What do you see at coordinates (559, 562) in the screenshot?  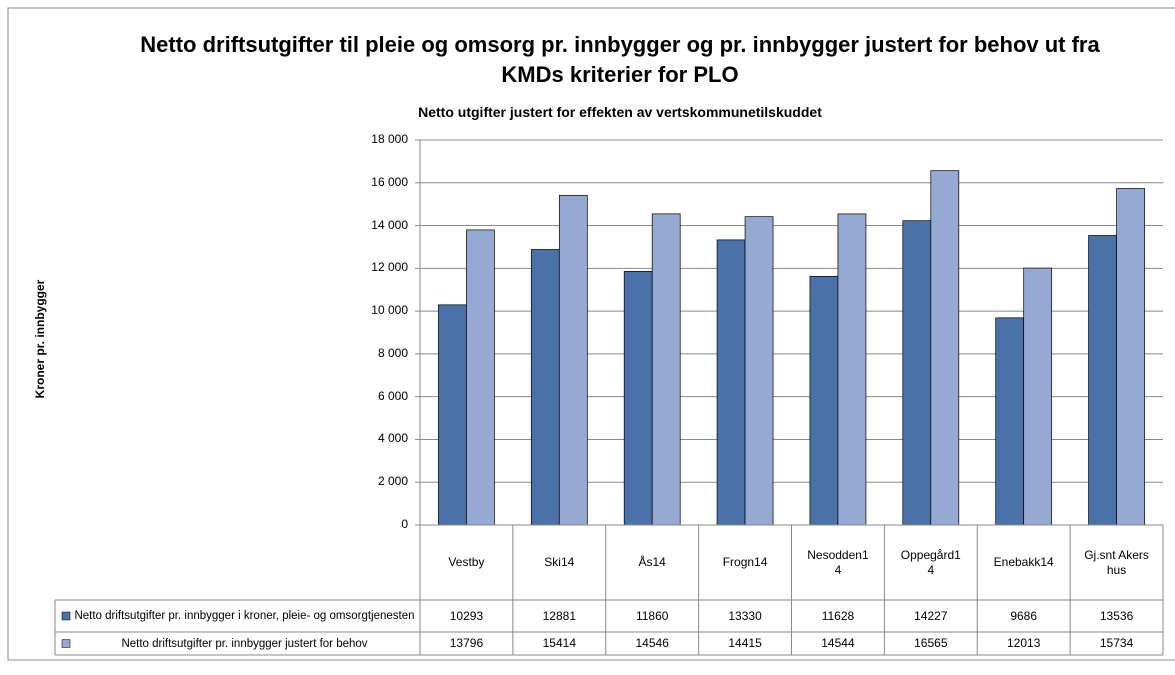 I see `x-tick-label: Ski14` at bounding box center [559, 562].